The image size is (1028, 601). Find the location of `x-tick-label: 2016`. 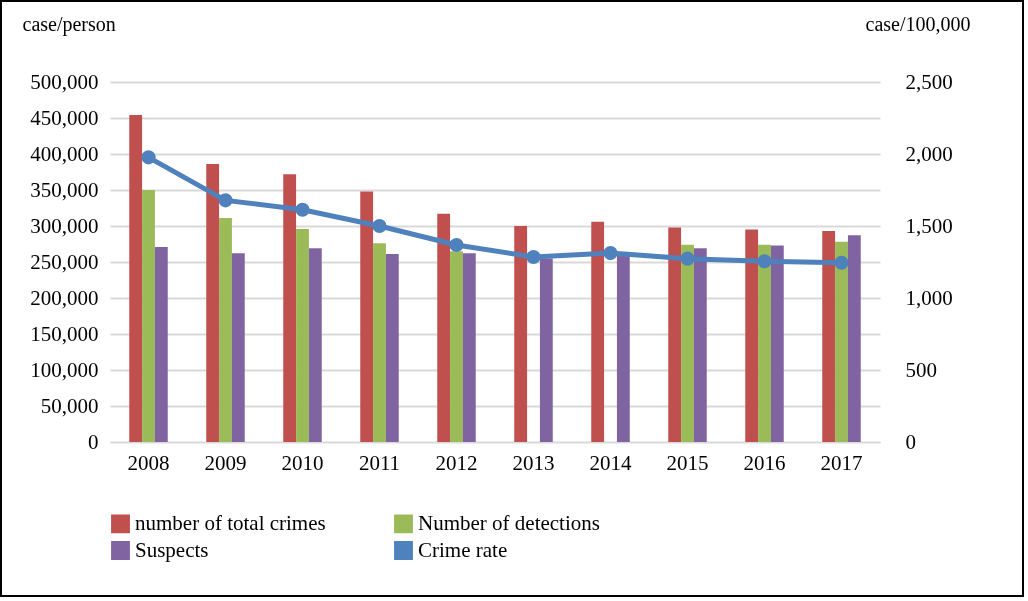

x-tick-label: 2016 is located at coordinates (764, 462).